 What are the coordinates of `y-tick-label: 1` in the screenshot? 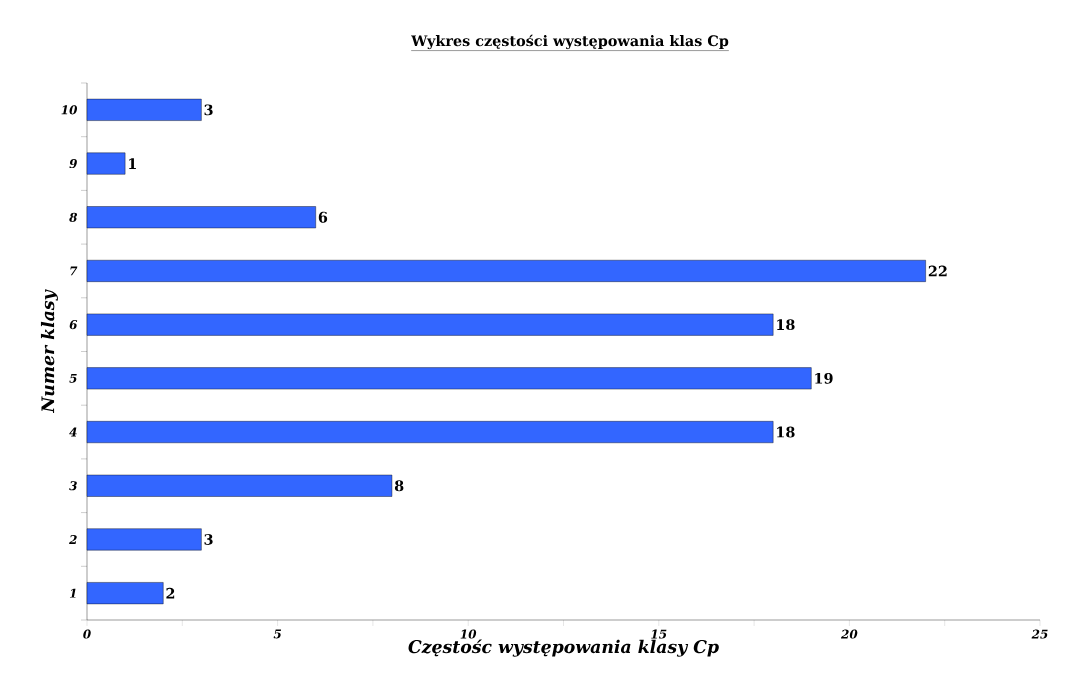 It's located at (72, 593).